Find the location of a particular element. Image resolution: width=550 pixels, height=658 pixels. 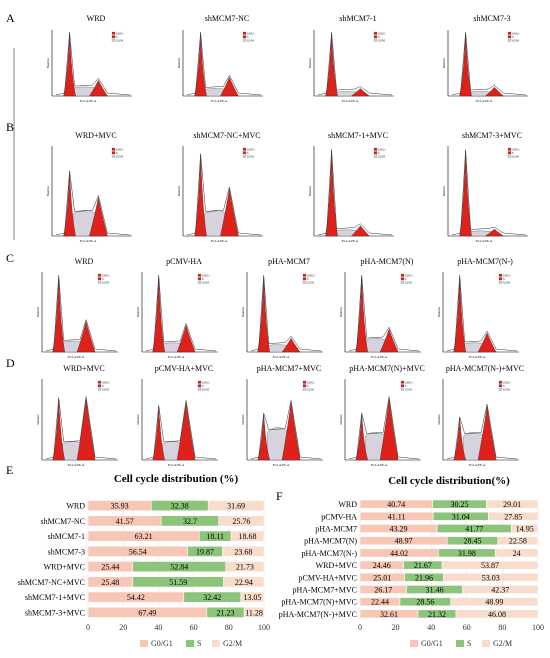

data-label: 35.93 is located at coordinates (120, 506).